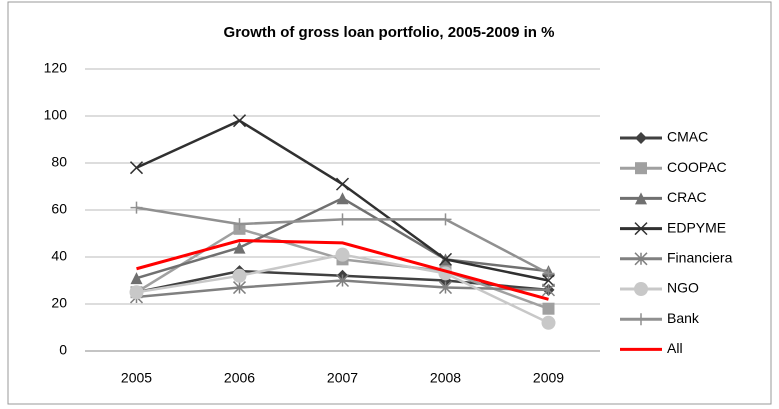 The image size is (779, 409). I want to click on y-tick-label: 80, so click(59, 162).